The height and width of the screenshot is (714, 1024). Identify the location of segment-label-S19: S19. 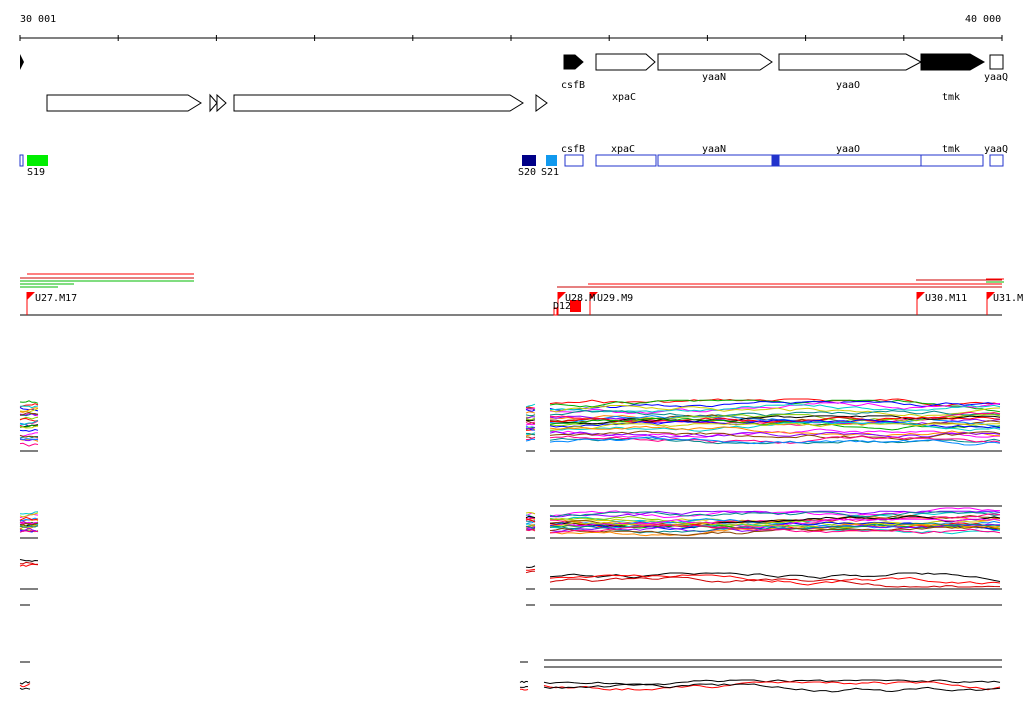
(36, 172).